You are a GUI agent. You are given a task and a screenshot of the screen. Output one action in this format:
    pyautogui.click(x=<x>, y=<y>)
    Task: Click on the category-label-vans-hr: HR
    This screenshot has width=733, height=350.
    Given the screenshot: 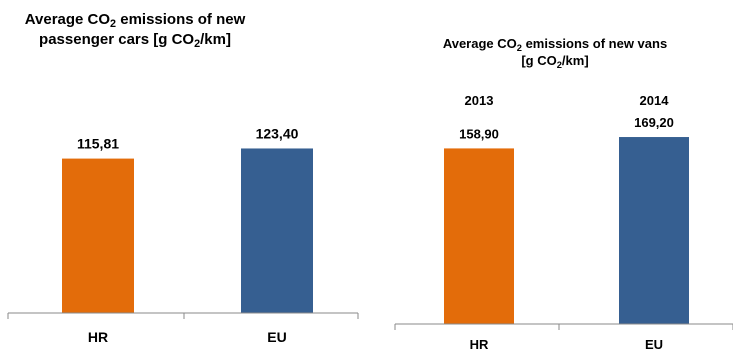 What is the action you would take?
    pyautogui.click(x=479, y=343)
    